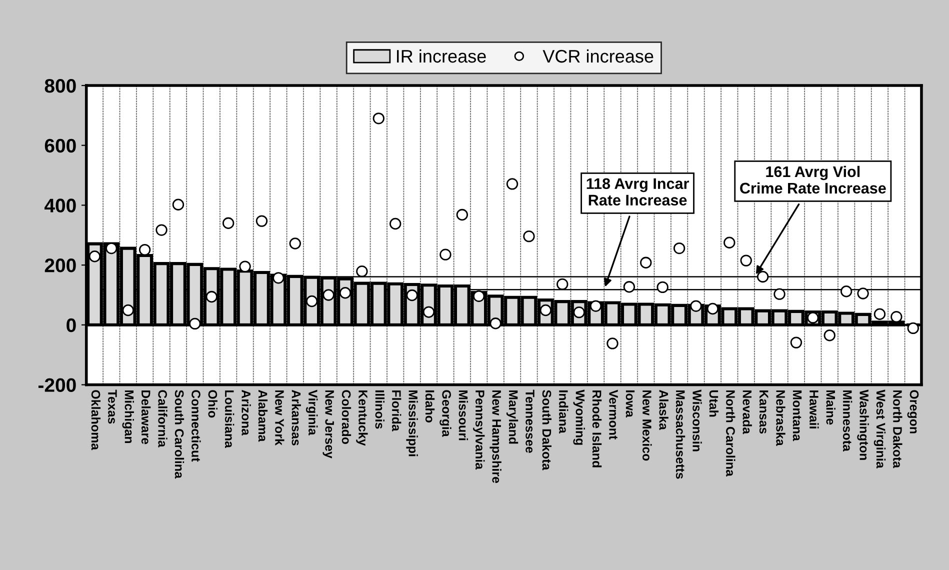 This screenshot has height=570, width=949. I want to click on x-tick-label: Iowa, so click(630, 404).